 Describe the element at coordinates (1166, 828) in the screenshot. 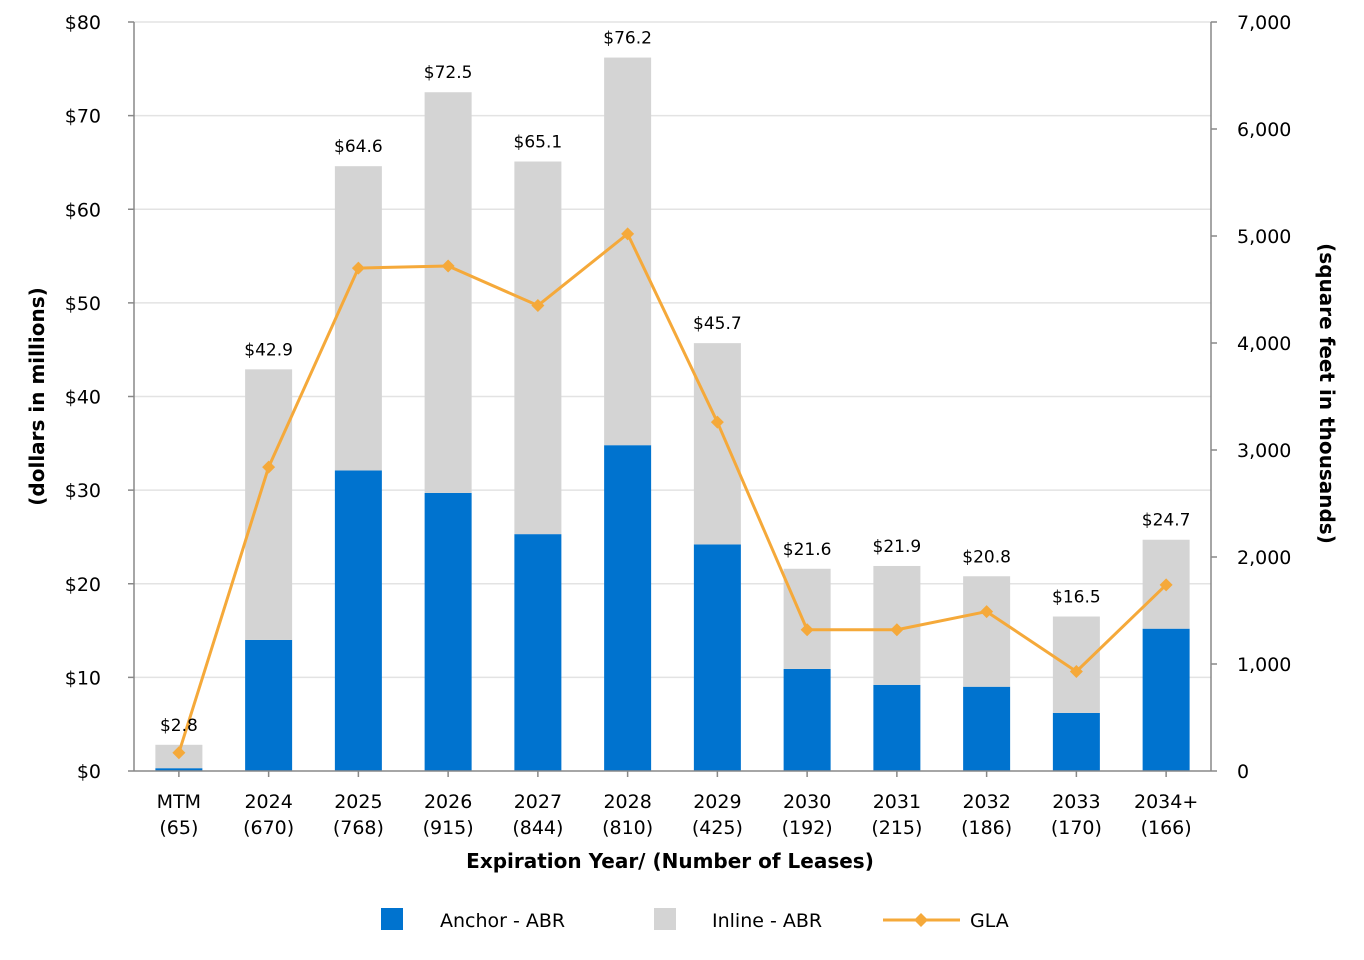

I see `x-tick-lease-count: (166)` at that location.